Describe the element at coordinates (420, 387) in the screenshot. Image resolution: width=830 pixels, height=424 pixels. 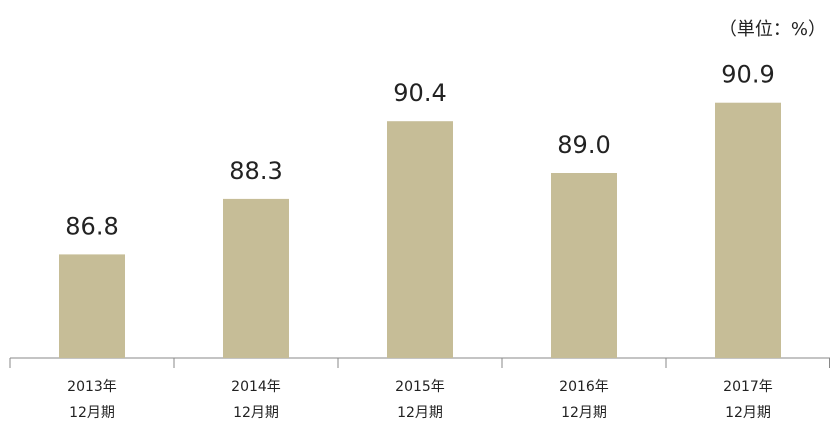
I see `x-tick-label: 2015年` at that location.